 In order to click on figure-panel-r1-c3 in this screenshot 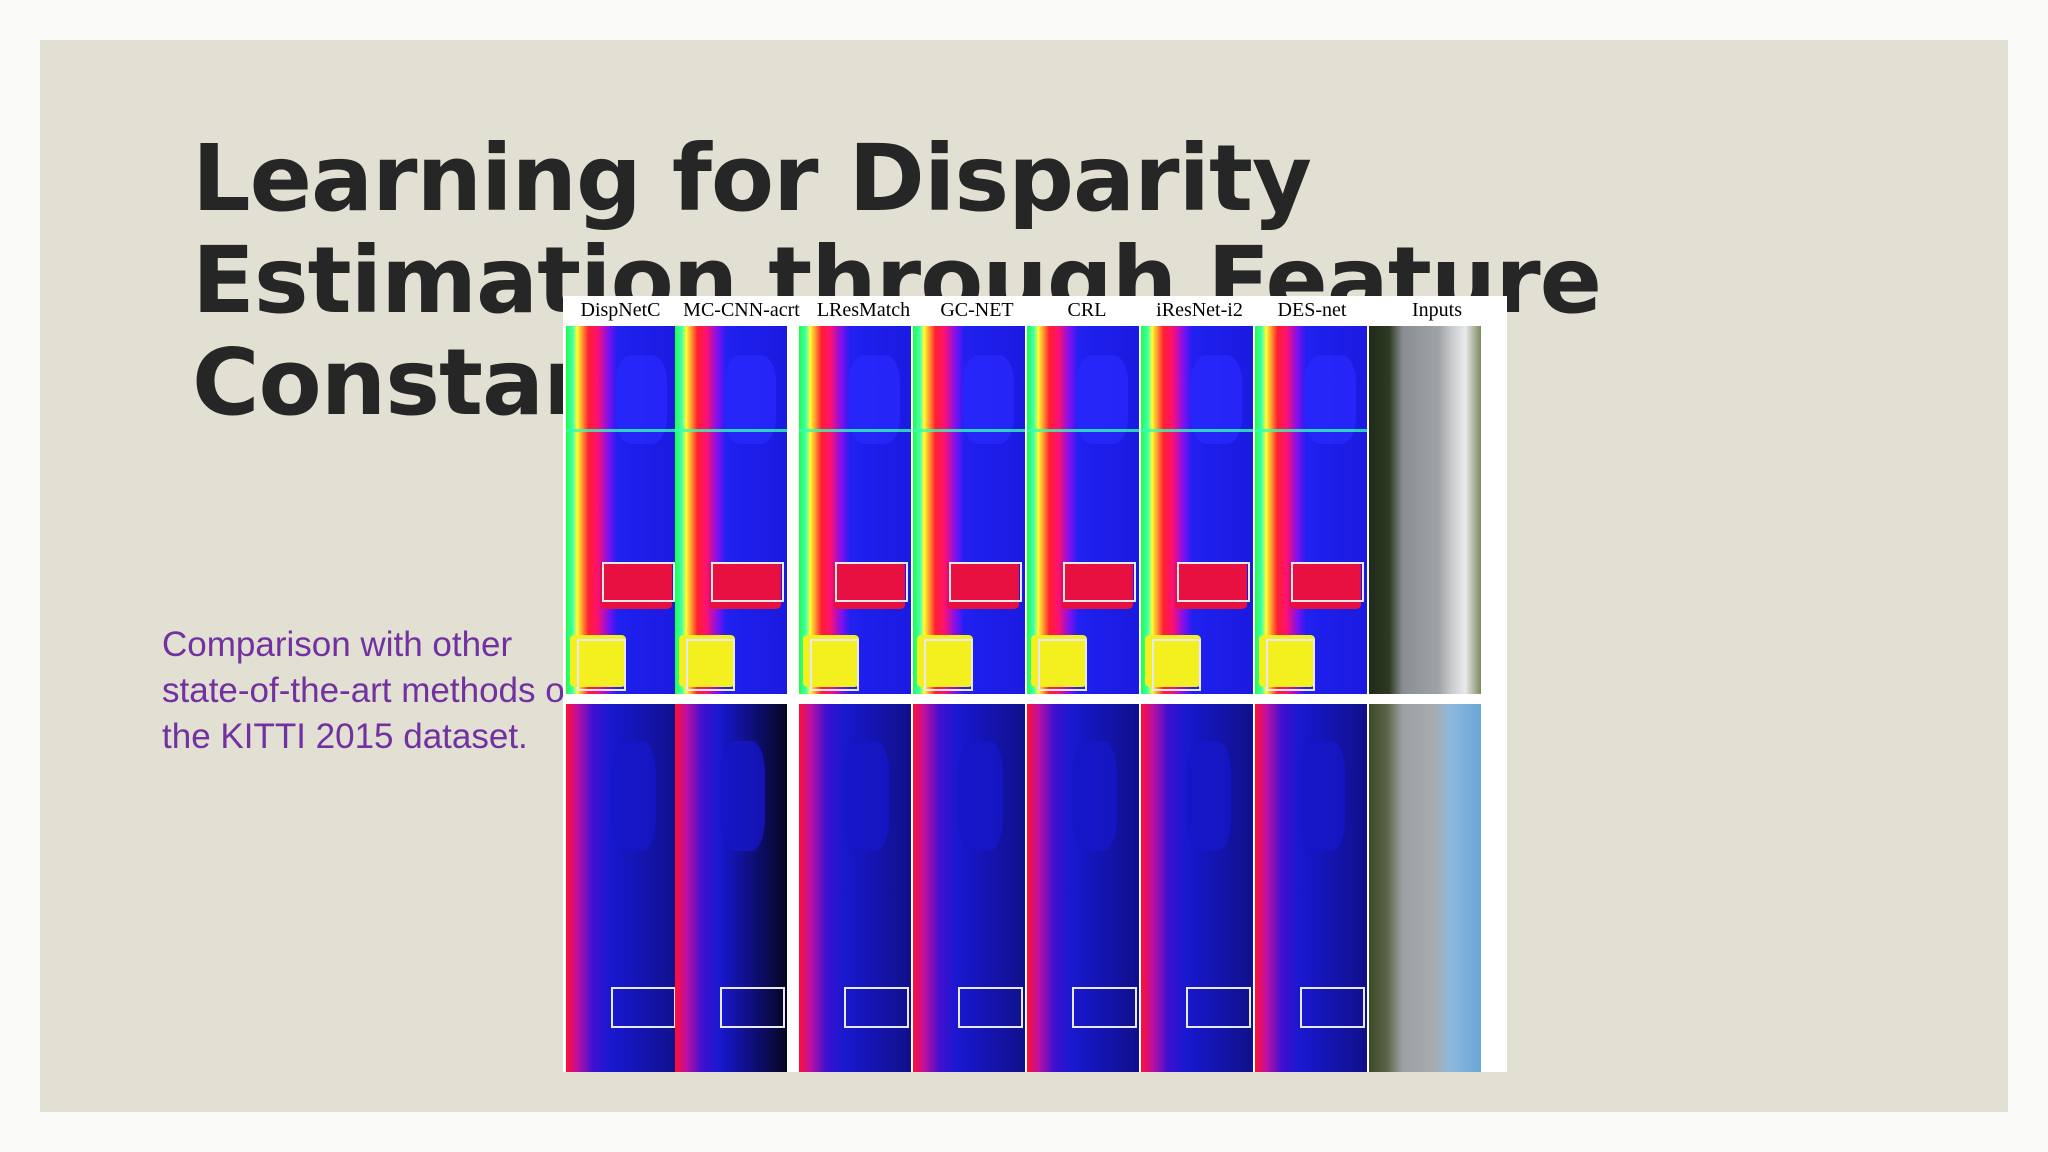, I will do `click(855, 510)`.